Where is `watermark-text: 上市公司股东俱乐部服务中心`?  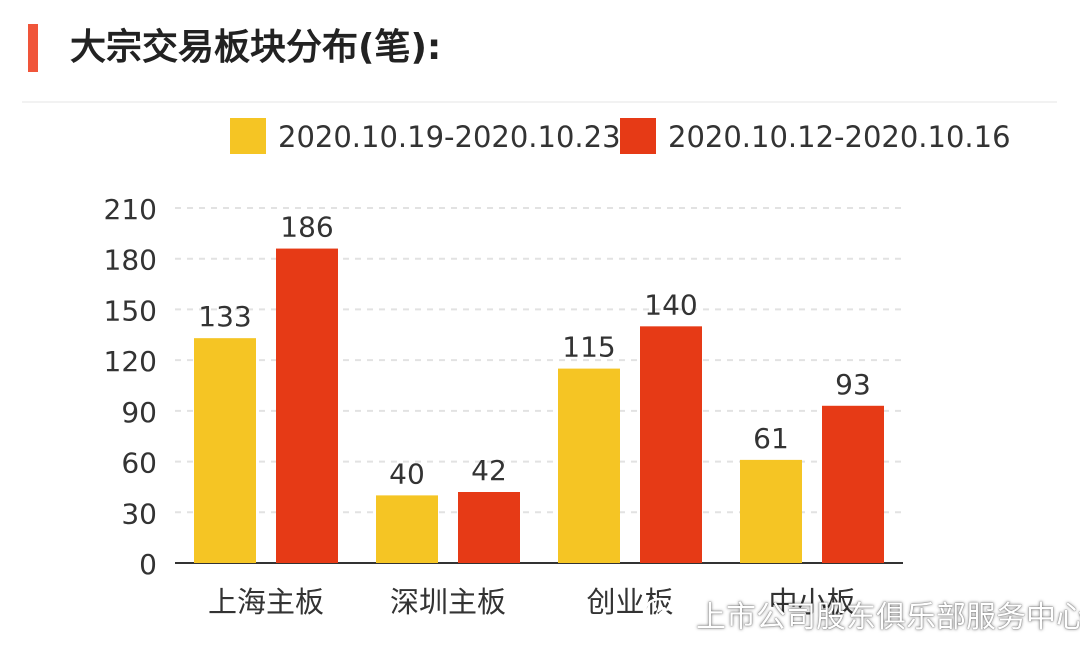 watermark-text: 上市公司股东俱乐部服务中心 is located at coordinates (888, 617).